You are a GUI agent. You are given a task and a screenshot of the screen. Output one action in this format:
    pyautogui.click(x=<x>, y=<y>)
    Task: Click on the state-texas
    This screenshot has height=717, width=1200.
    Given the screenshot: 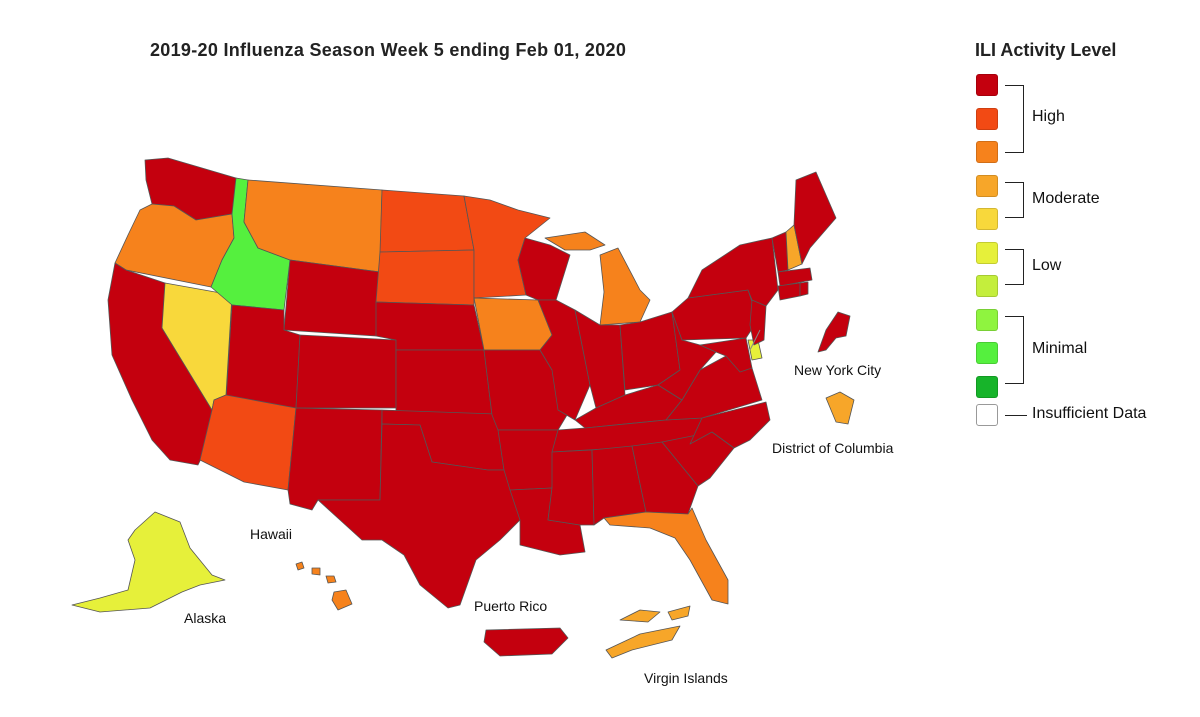 What is the action you would take?
    pyautogui.click(x=419, y=516)
    